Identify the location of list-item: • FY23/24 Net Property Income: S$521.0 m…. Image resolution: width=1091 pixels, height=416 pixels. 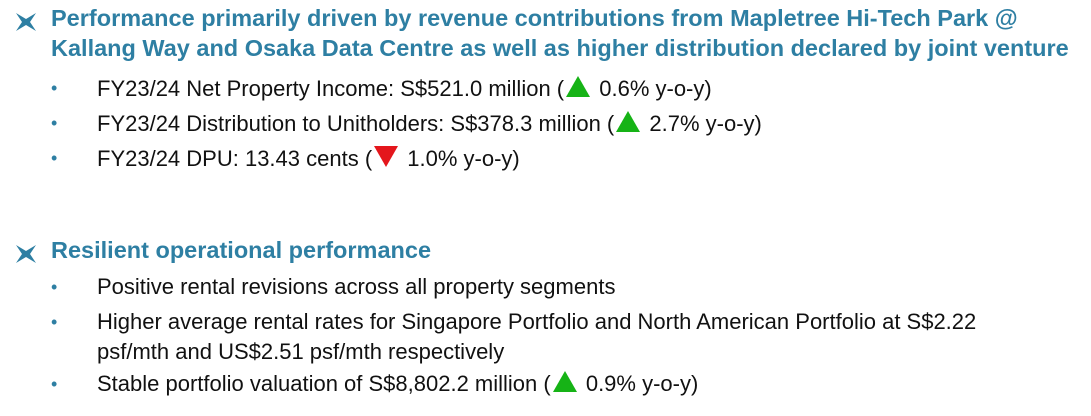
(545, 88).